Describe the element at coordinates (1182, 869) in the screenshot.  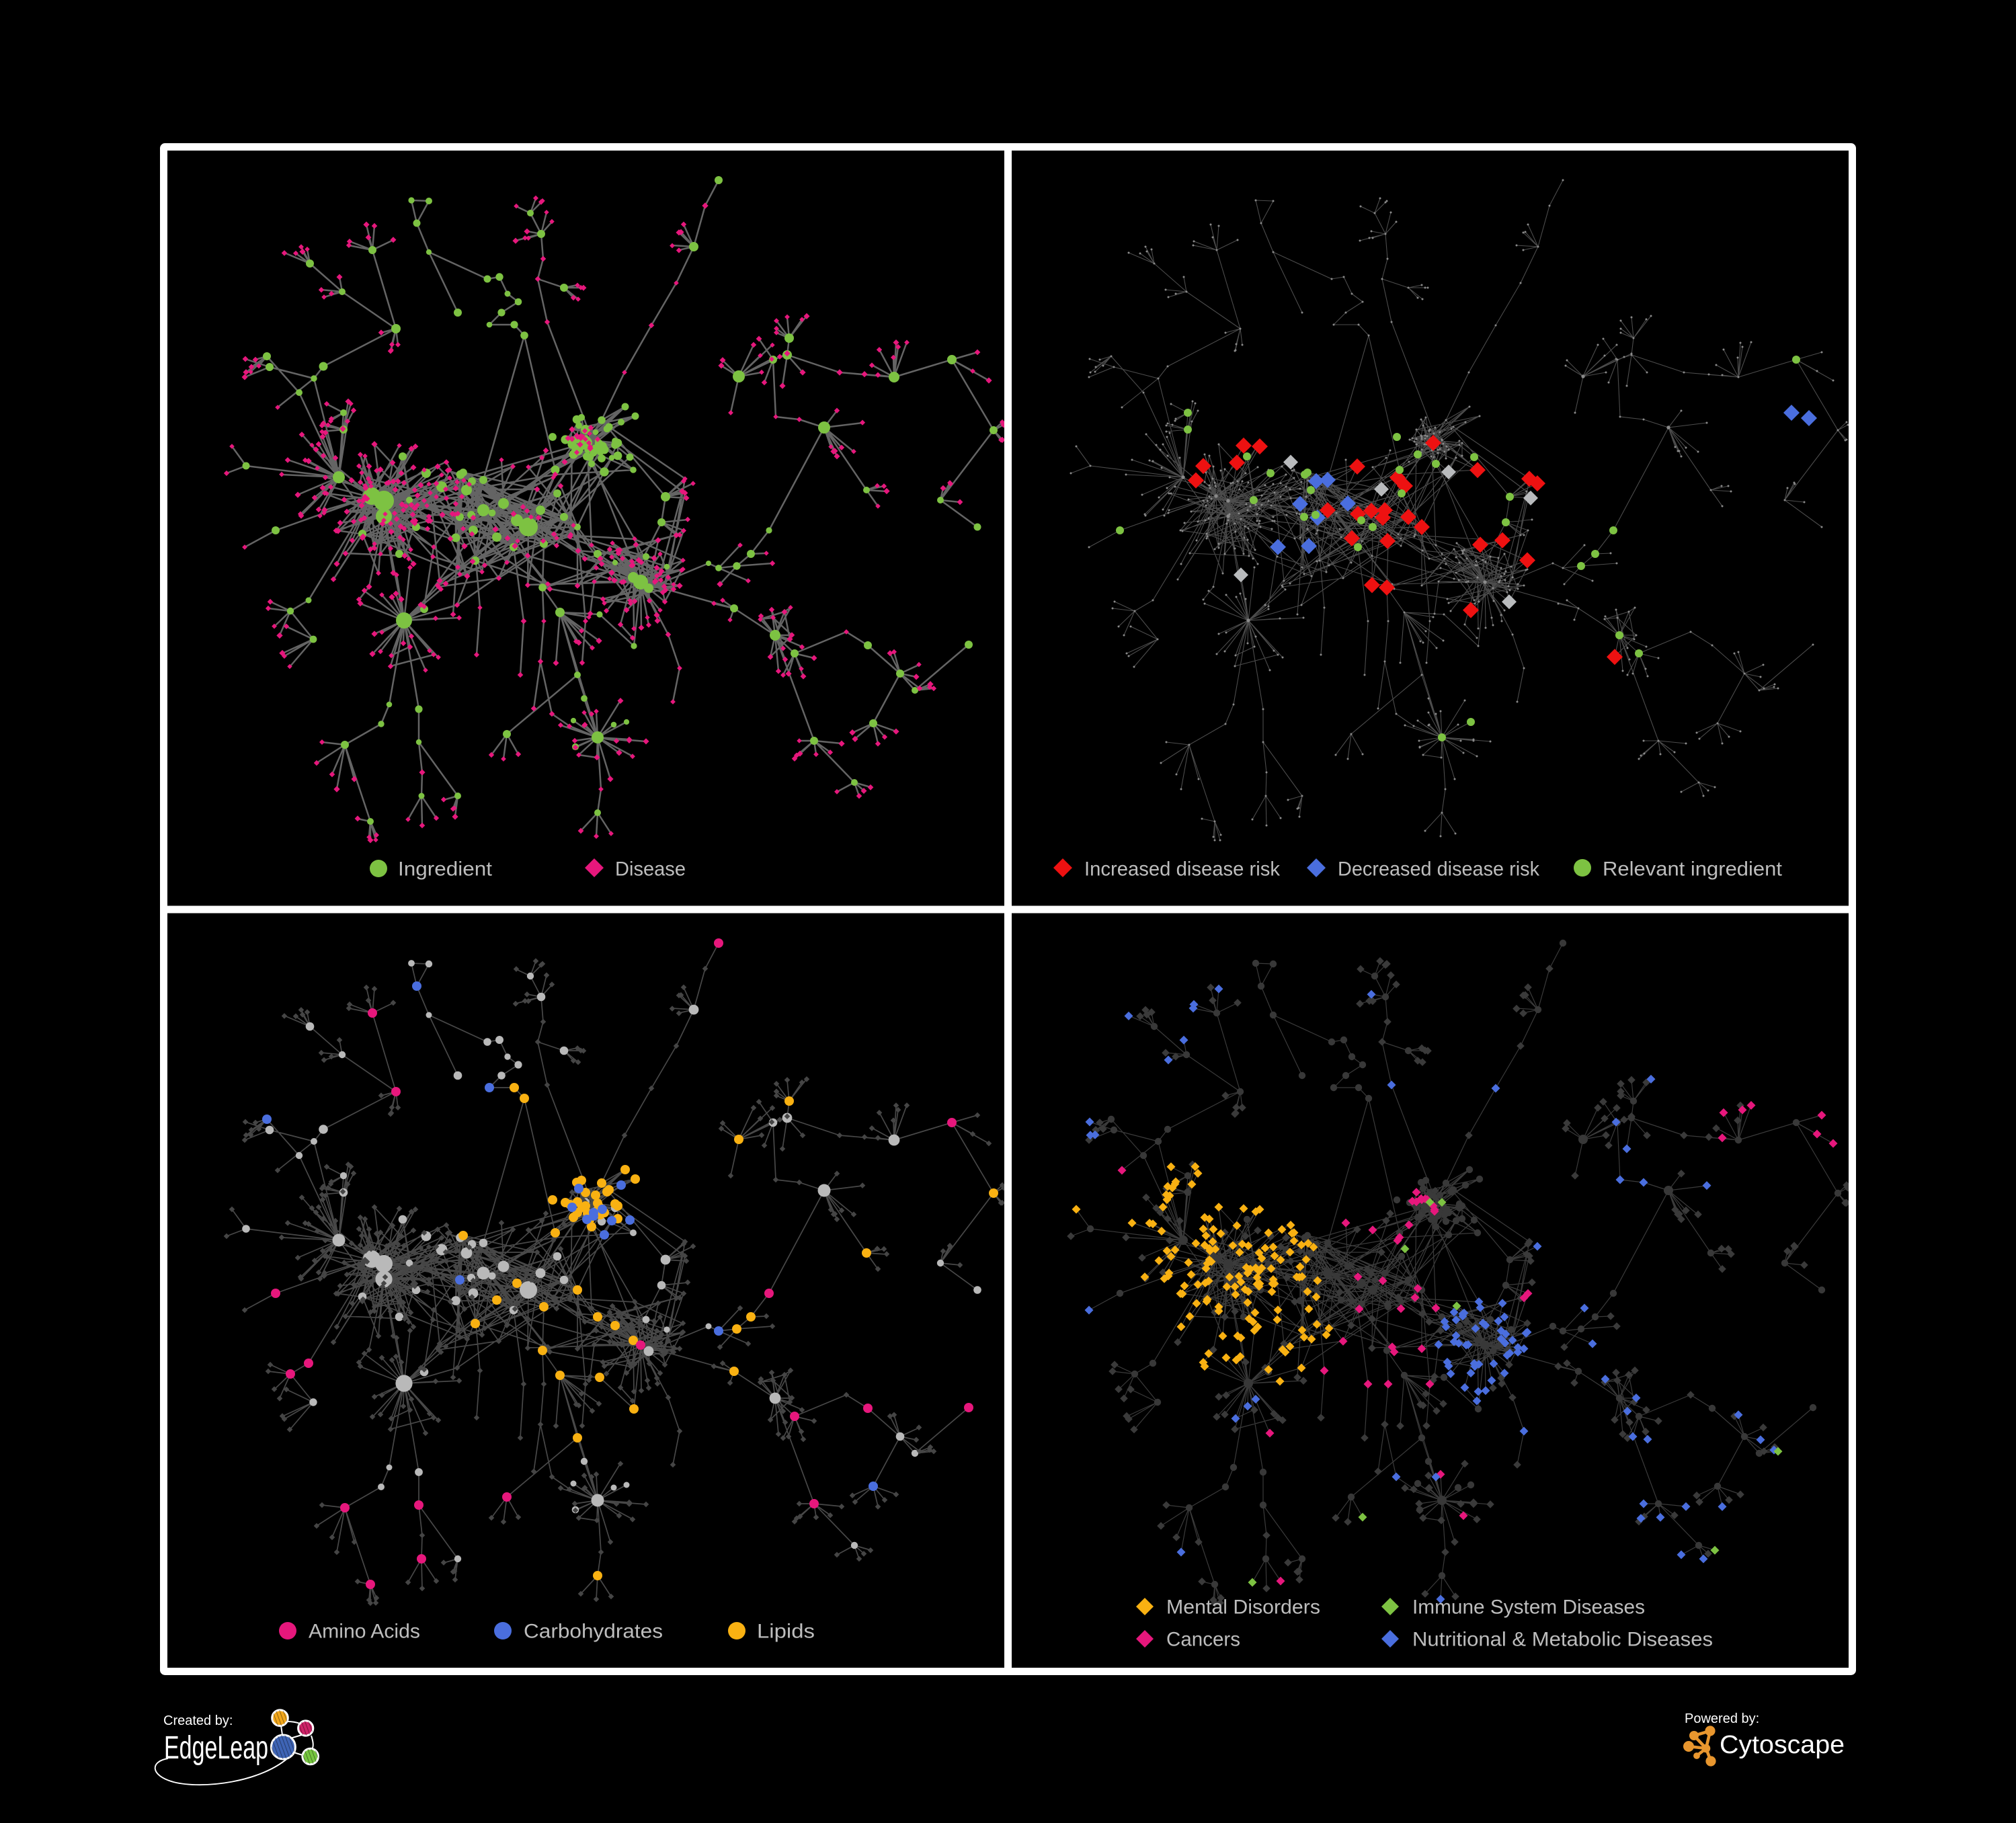
I see `svg-text: Increased disease risk` at that location.